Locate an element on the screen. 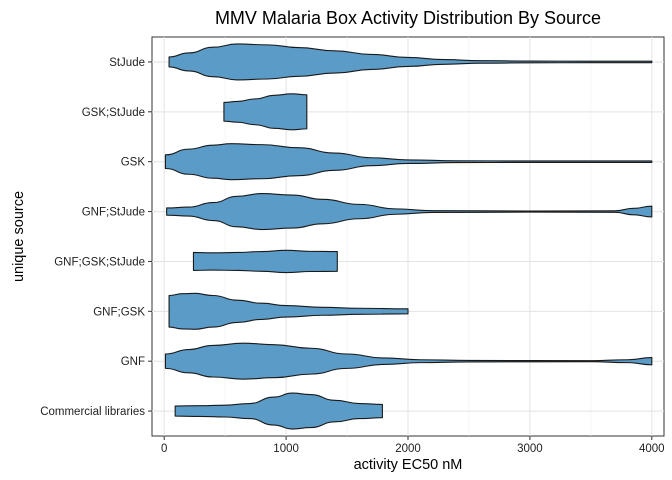  y-tick-label: GNF is located at coordinates (133, 362).